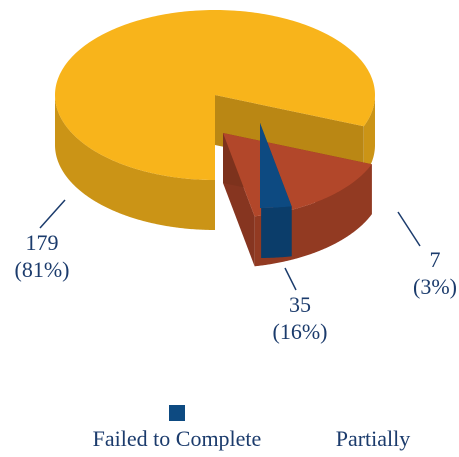 This screenshot has height=457, width=459. I want to click on pie-slice, so click(276, 165).